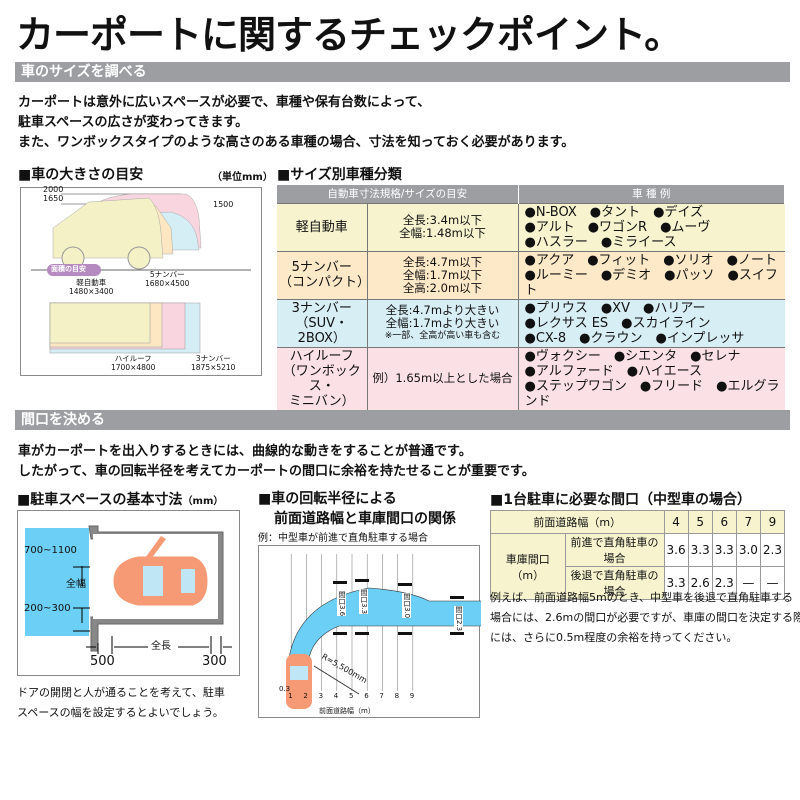  What do you see at coordinates (443, 322) in the screenshot?
I see `spec-cell: 全長:4.7mより大きい 全幅:1.7mより大きい ※一部、全高が高い車も含む` at bounding box center [443, 322].